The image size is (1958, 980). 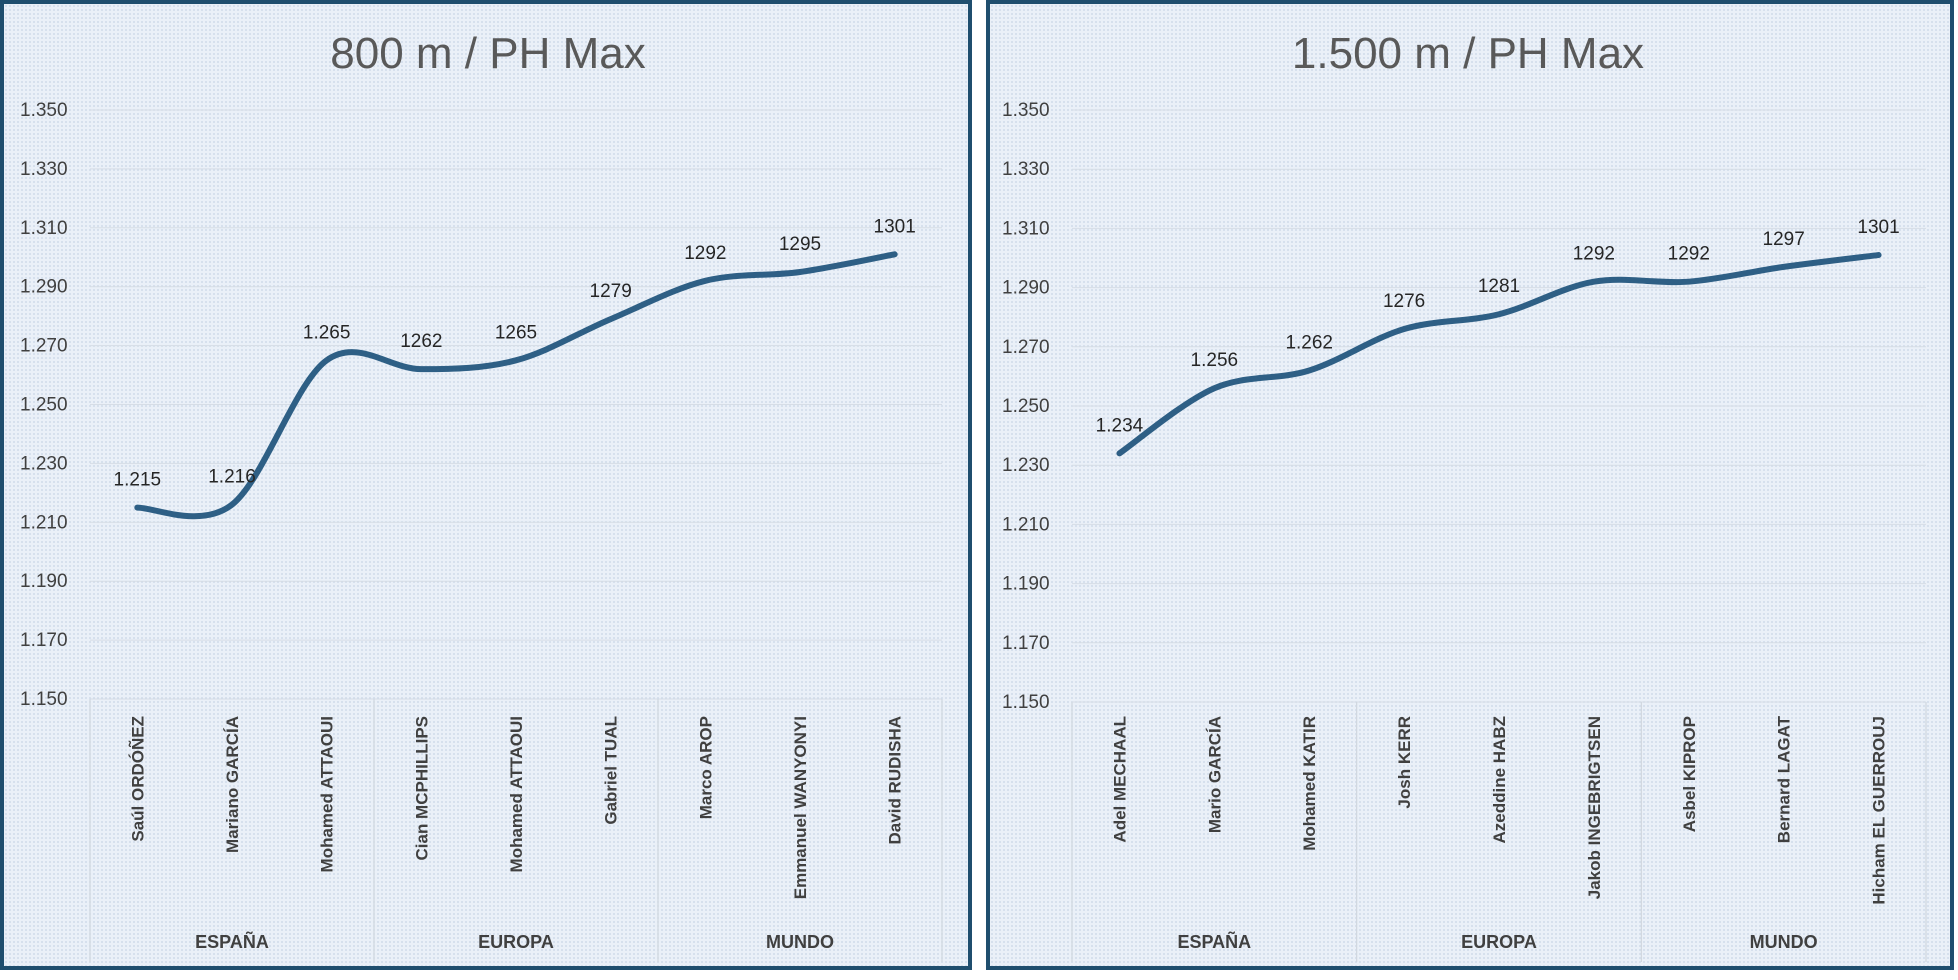 What do you see at coordinates (1499, 780) in the screenshot?
I see `category-label: Azeddine HABZ` at bounding box center [1499, 780].